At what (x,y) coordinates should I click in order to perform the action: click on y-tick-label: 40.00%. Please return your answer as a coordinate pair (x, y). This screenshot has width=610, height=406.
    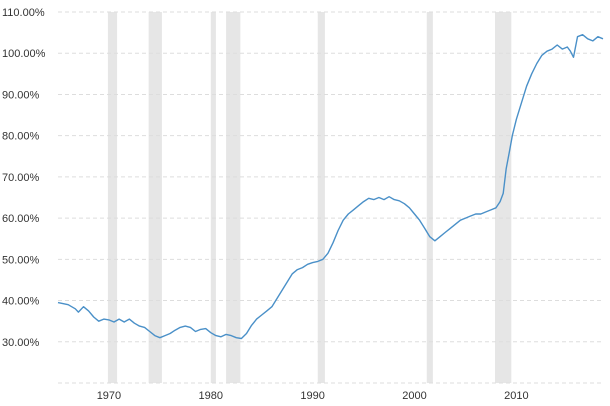
    Looking at the image, I should click on (21, 302).